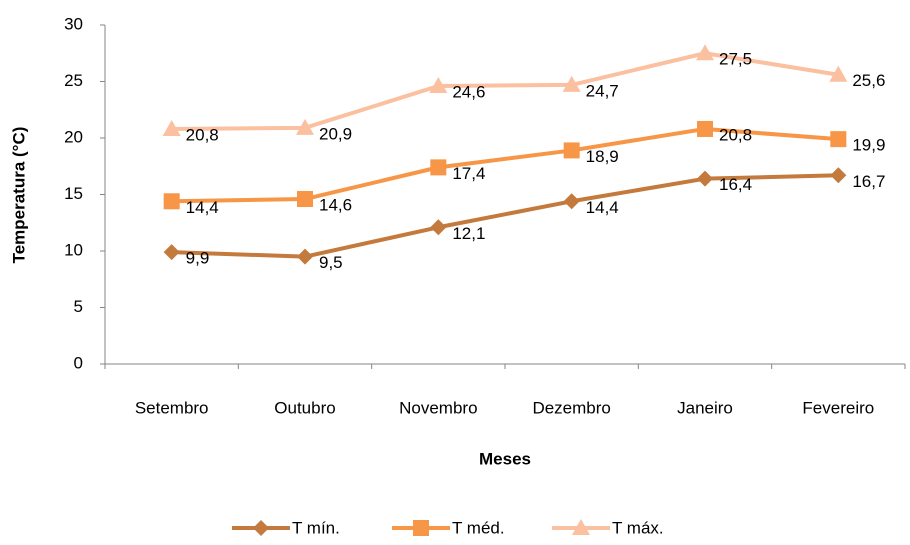  I want to click on value-label: 20,9, so click(335, 133).